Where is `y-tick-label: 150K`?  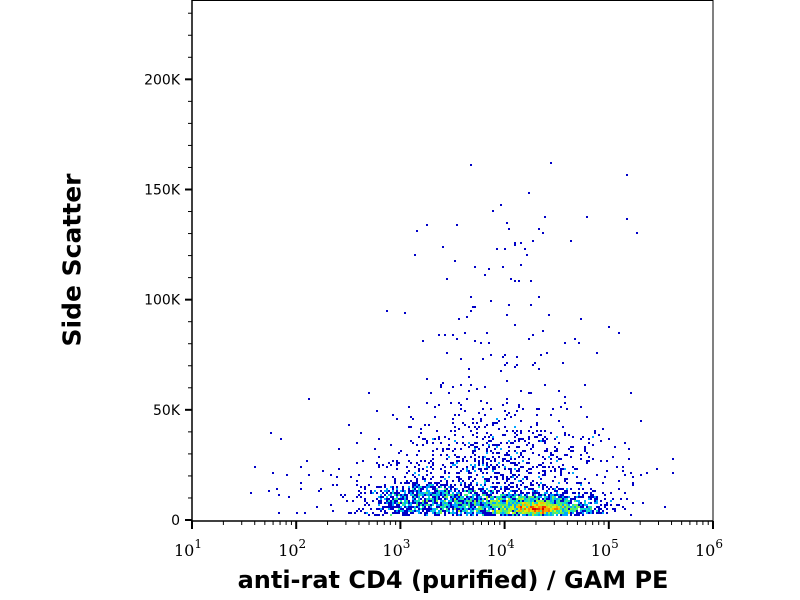
y-tick-label: 150K is located at coordinates (162, 190).